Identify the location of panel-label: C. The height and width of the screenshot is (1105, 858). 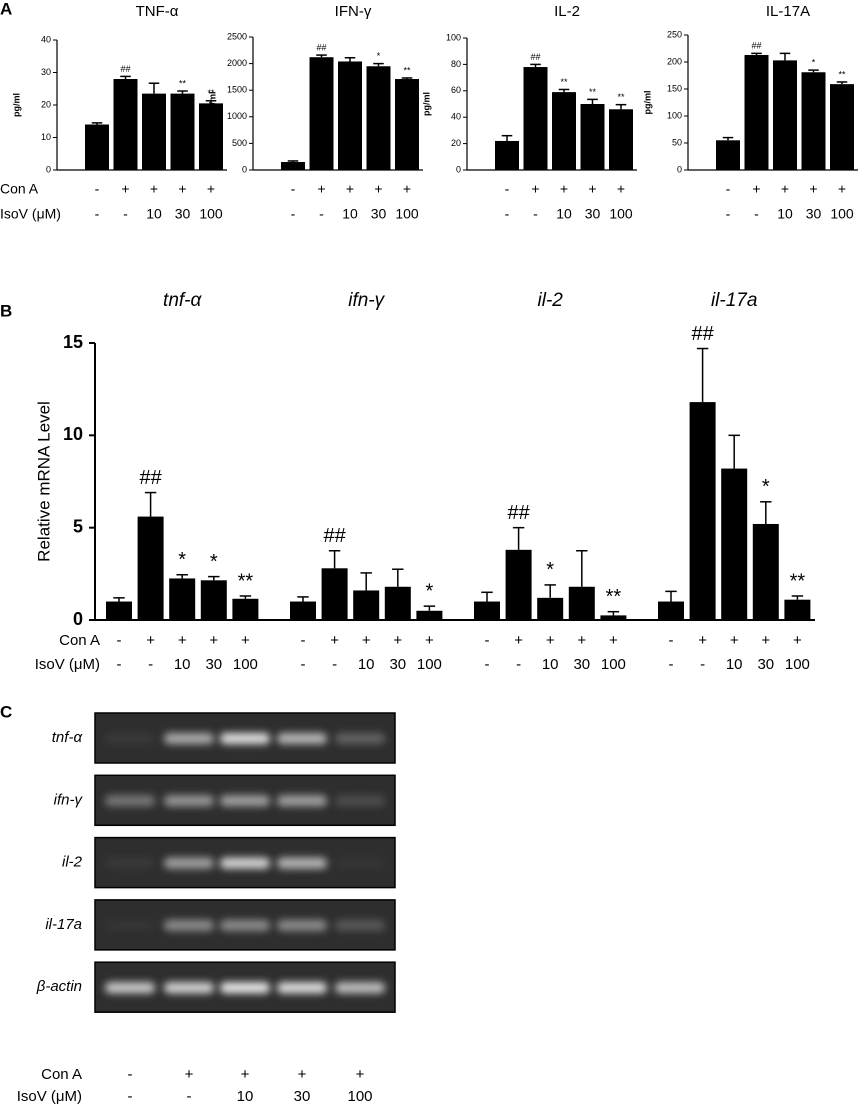
(6, 711).